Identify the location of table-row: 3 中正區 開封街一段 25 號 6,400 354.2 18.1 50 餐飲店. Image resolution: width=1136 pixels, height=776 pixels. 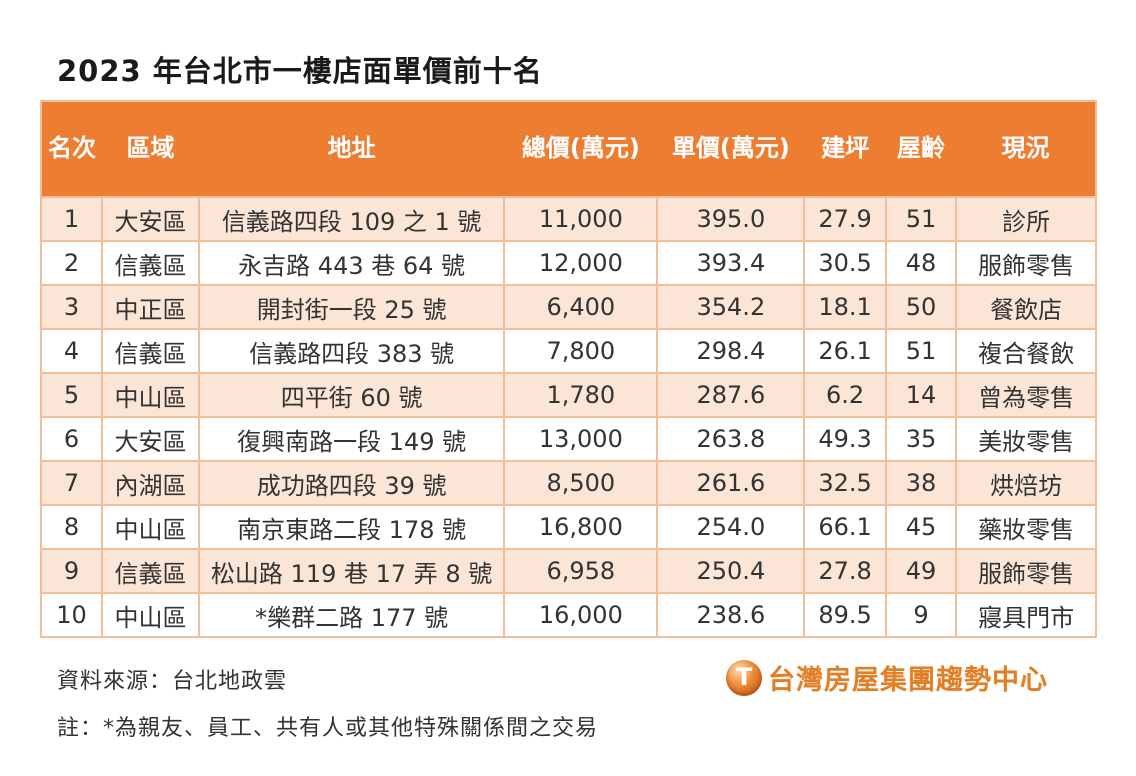
(568, 307).